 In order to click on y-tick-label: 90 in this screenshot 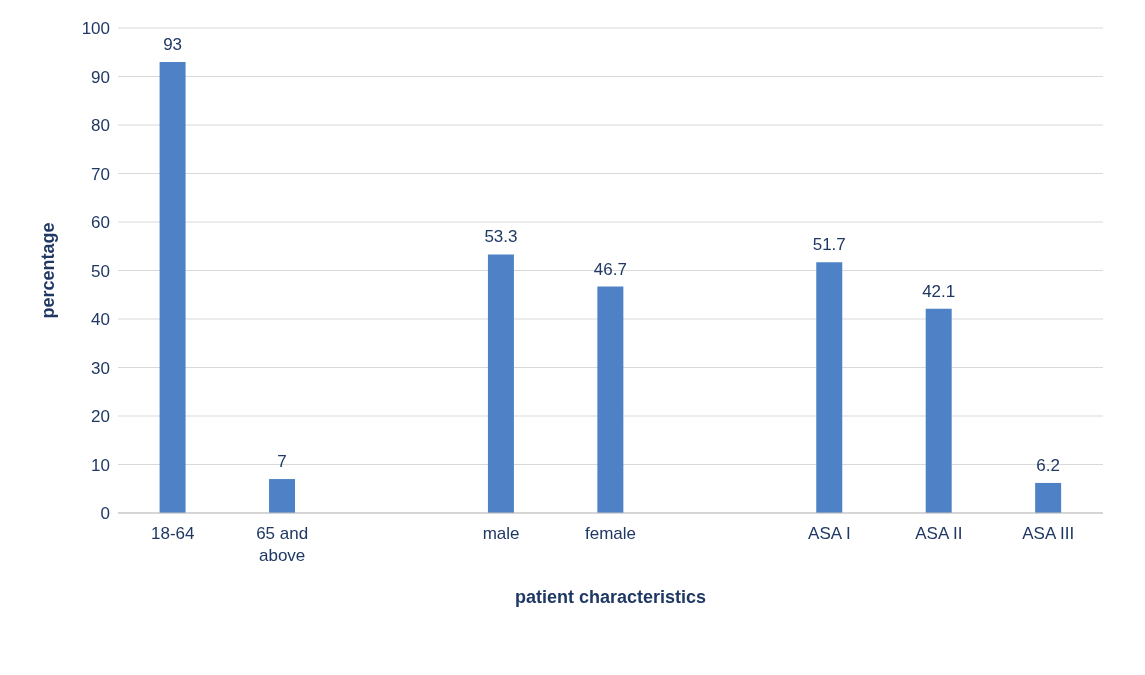, I will do `click(100, 77)`.